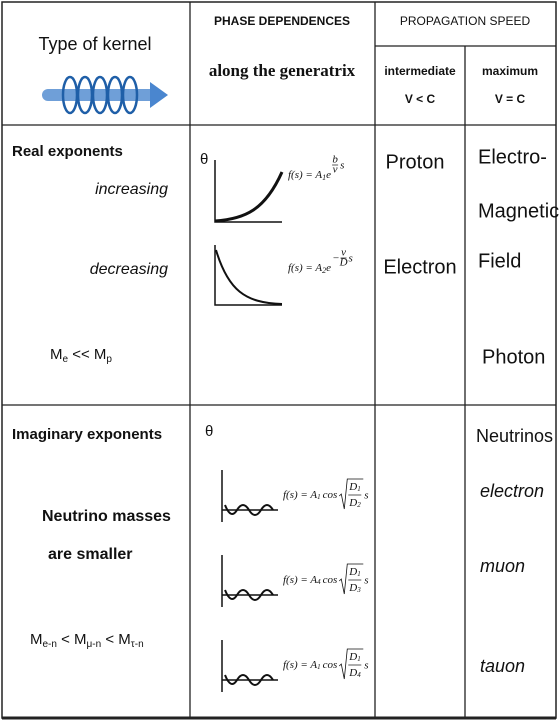 Image resolution: width=560 pixels, height=723 pixels. Describe the element at coordinates (514, 436) in the screenshot. I see `neutrinos: Neutrinos` at that location.